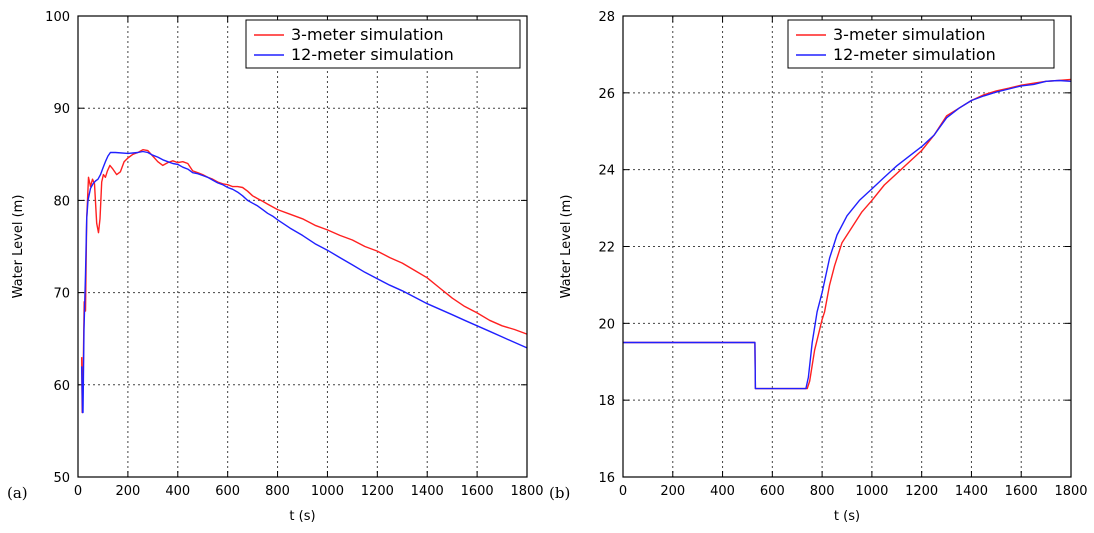 The width and height of the screenshot is (1094, 533). Describe the element at coordinates (61, 294) in the screenshot. I see `y-tick-label: 70` at that location.